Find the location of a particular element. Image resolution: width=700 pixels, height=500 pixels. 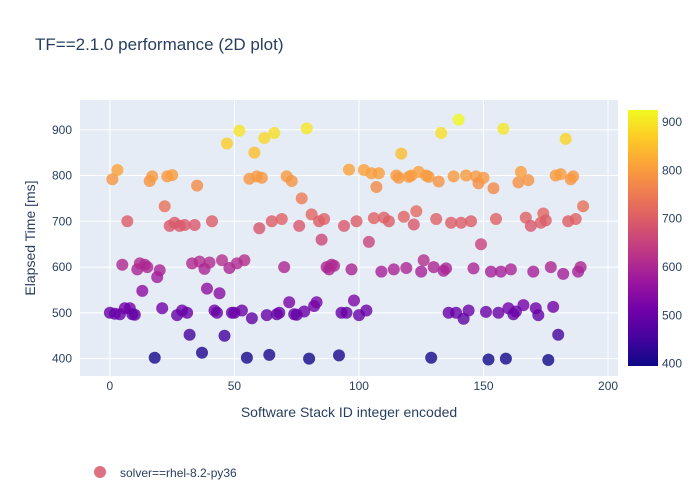

colorbar-tick-label: 600 is located at coordinates (672, 267).